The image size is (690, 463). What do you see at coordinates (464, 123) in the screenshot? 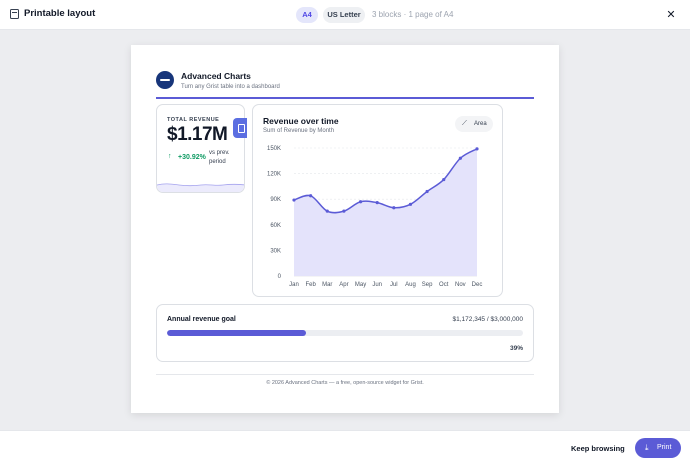
I see `trend-icon: ⟋` at bounding box center [464, 123].